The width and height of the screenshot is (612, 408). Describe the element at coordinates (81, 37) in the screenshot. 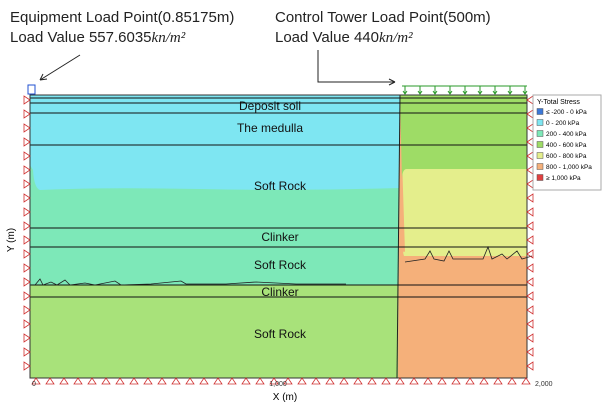

I see `annotation-text: Load Value 557.6035` at that location.